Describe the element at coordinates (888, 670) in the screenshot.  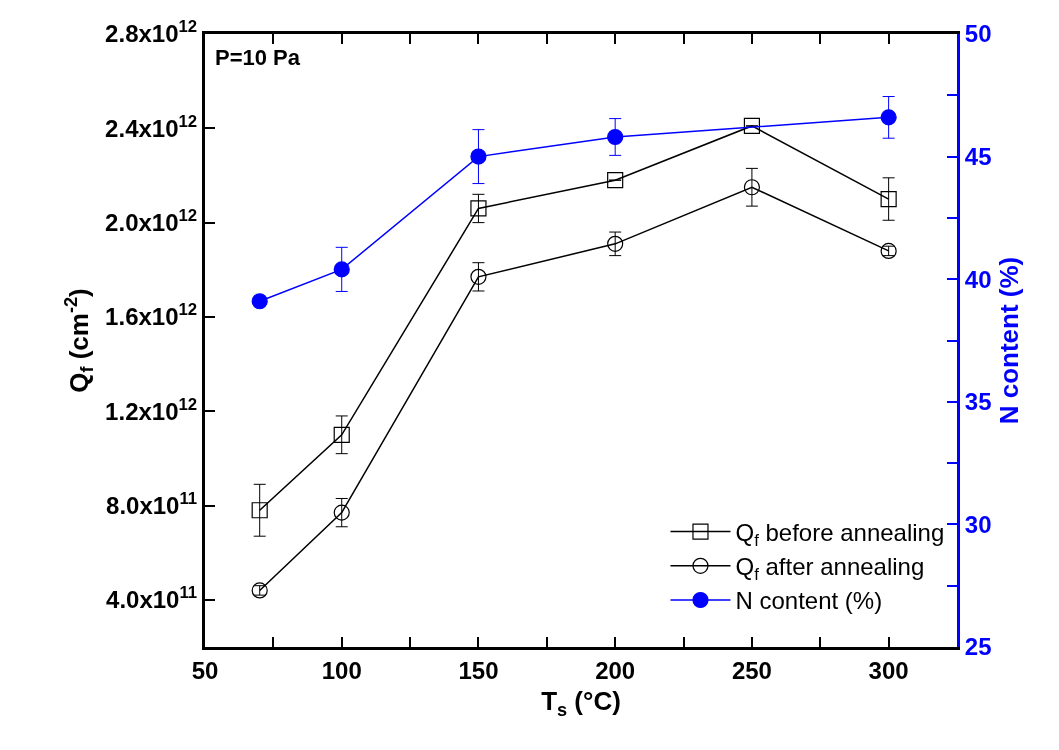
I see `x-tick-label: 300` at that location.